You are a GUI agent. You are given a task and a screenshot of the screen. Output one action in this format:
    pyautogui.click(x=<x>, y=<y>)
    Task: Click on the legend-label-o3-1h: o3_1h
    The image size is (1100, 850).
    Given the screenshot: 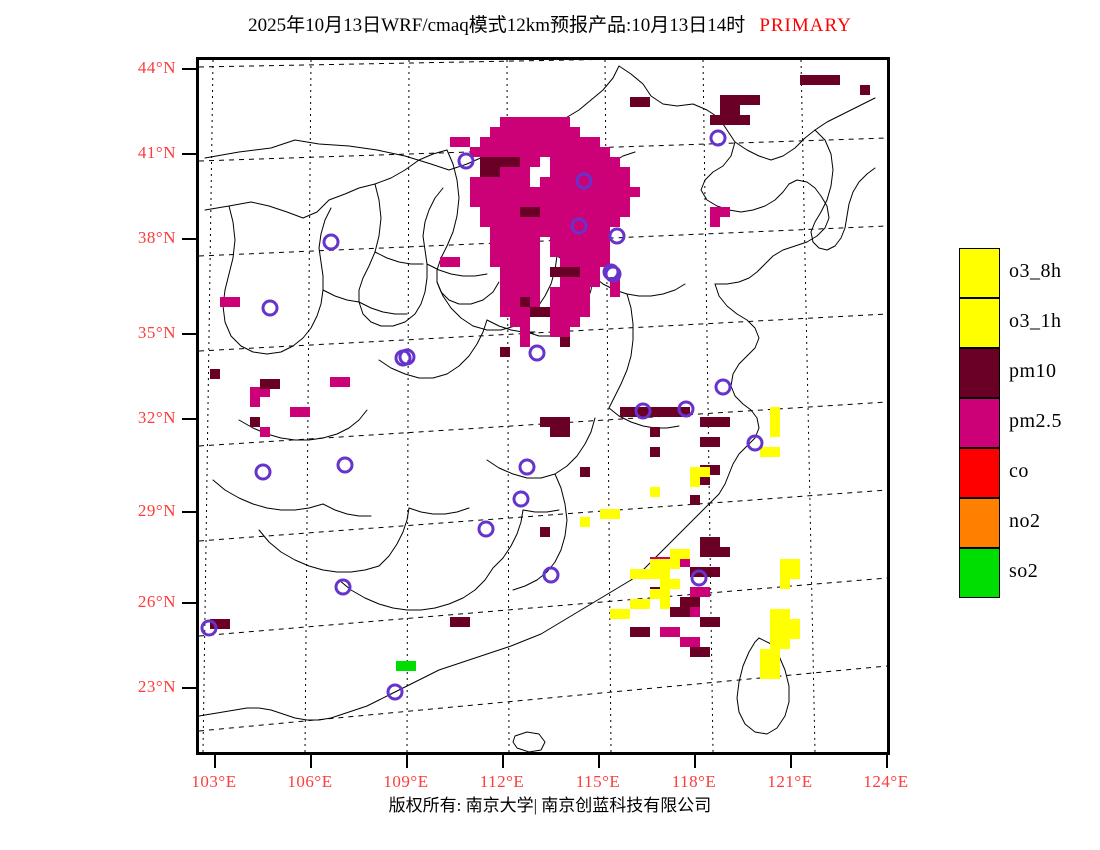 What is the action you would take?
    pyautogui.click(x=1035, y=321)
    